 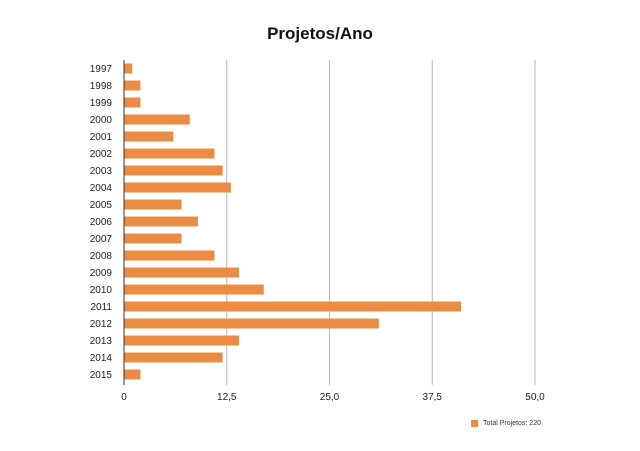 I want to click on category-label: 2002, so click(x=101, y=154).